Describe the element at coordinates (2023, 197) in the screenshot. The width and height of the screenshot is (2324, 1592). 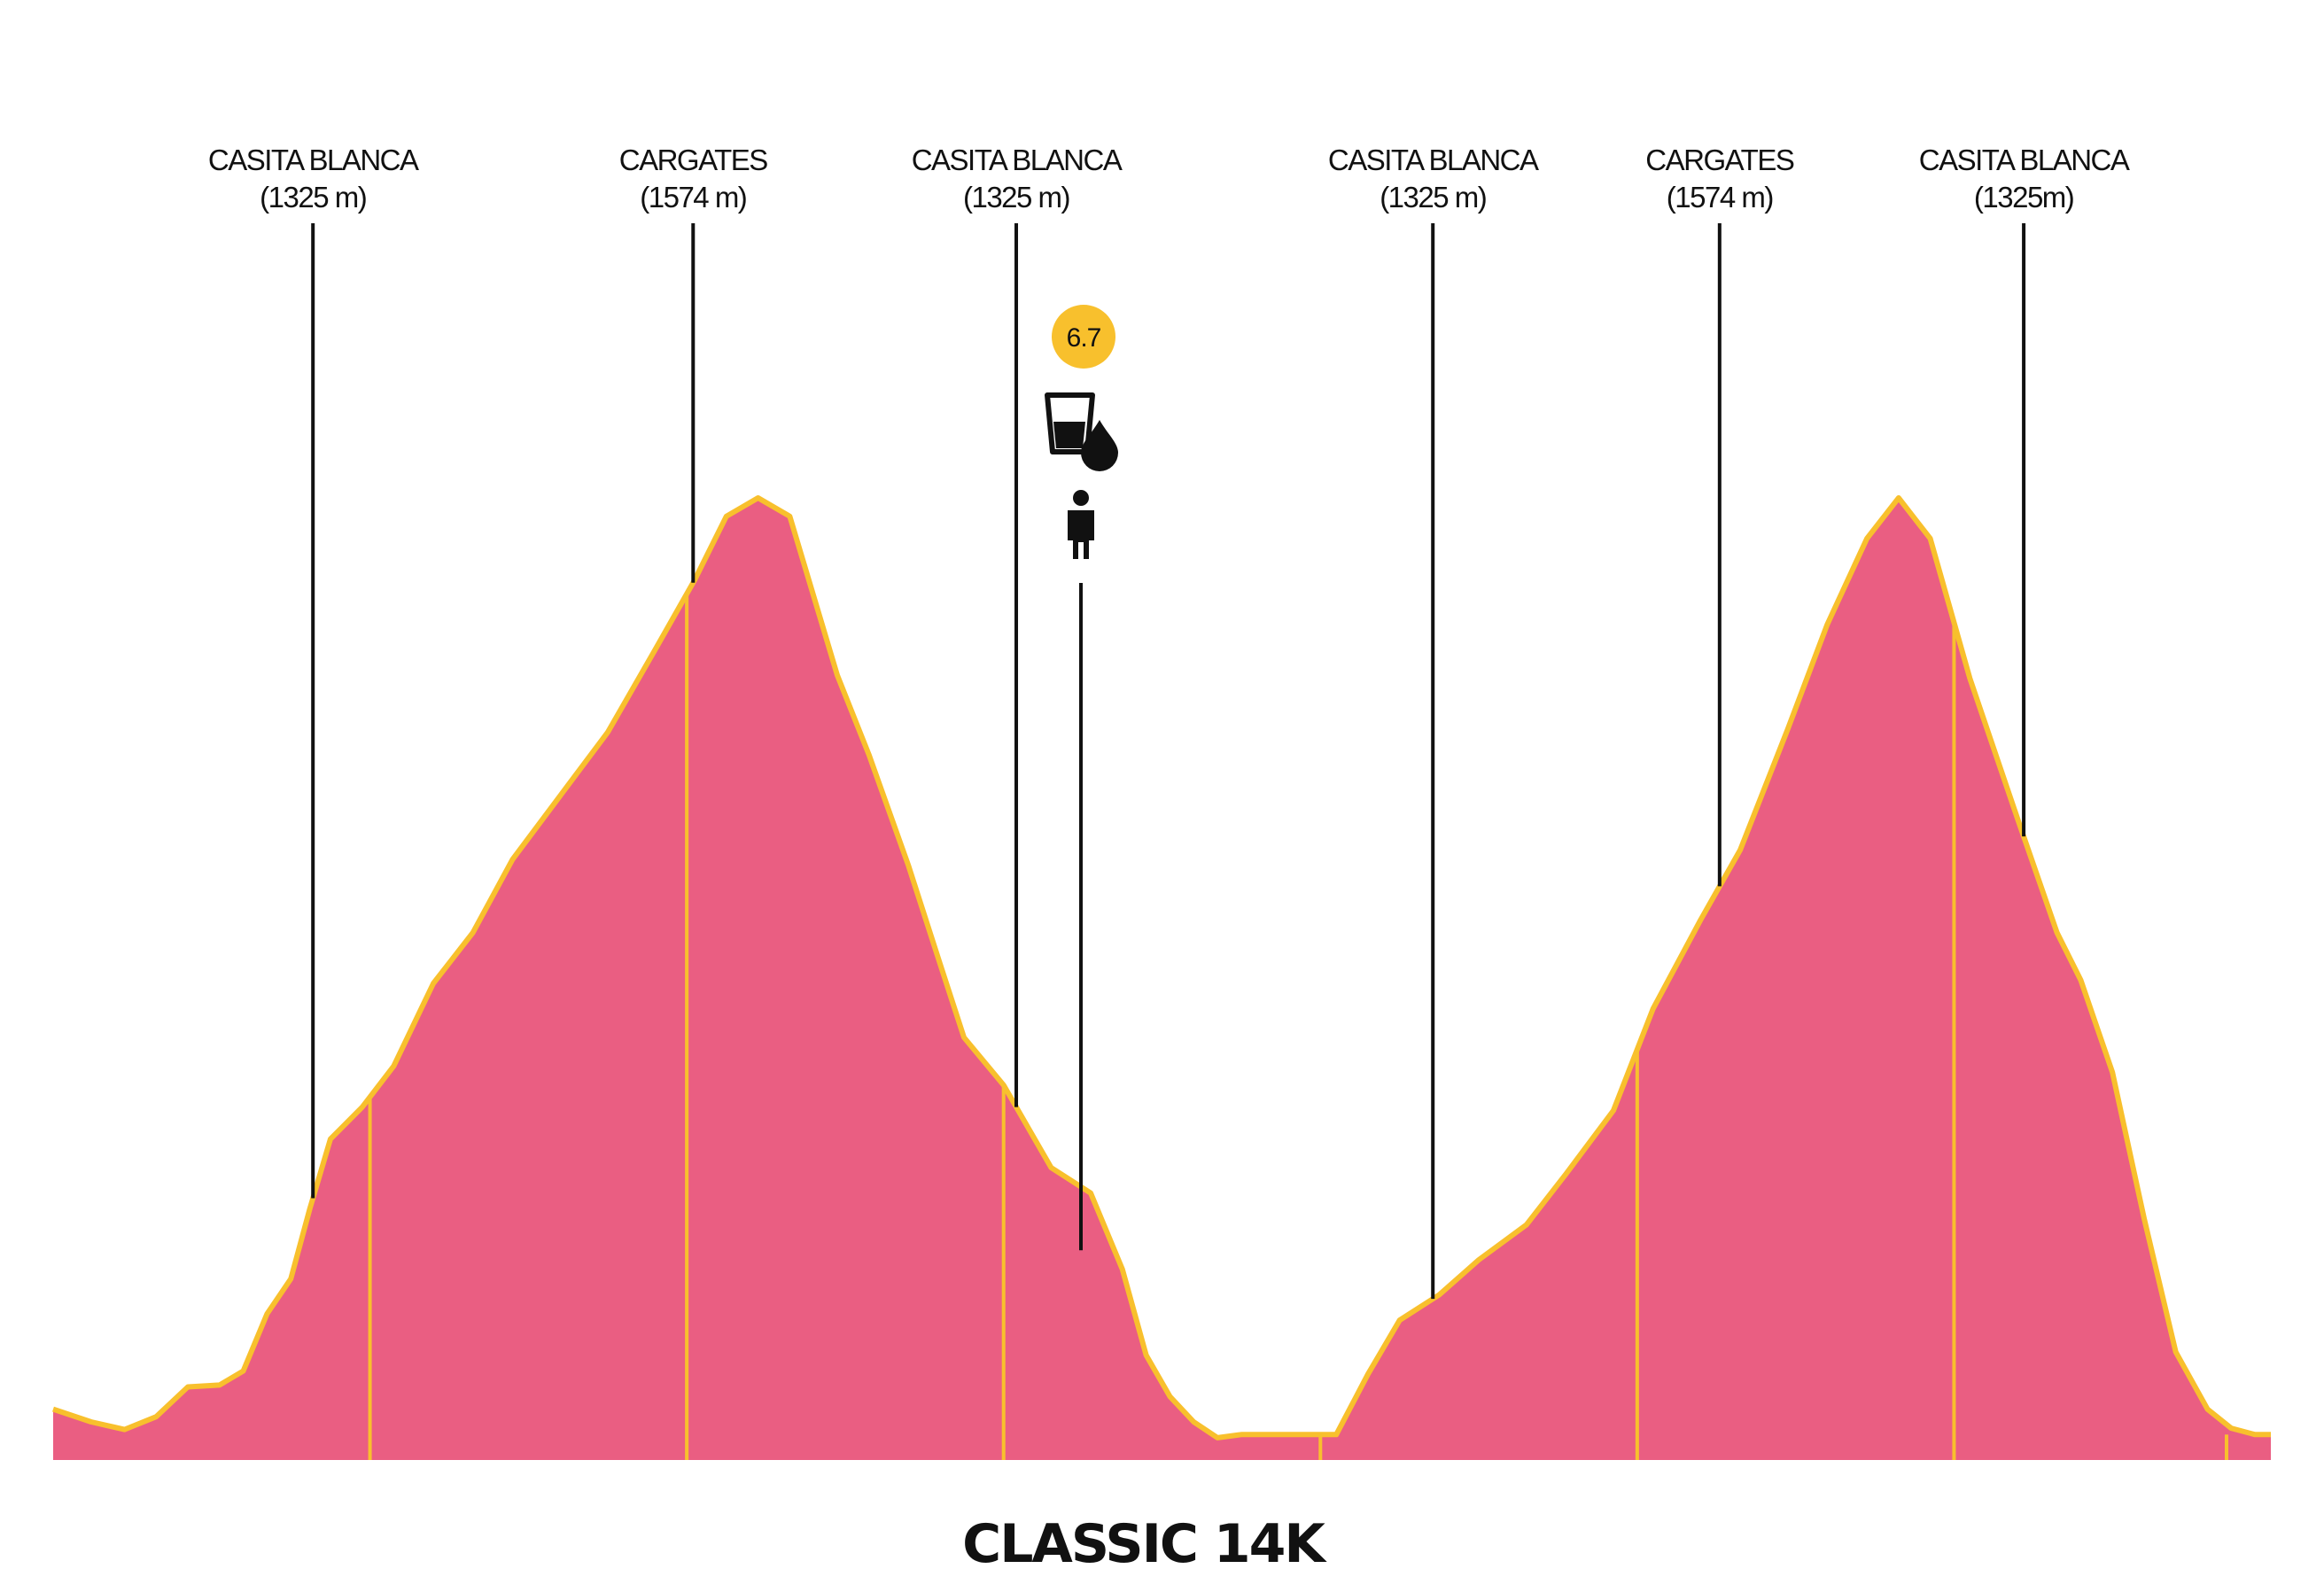
I see `waypoint-elevation: (1325m)` at that location.